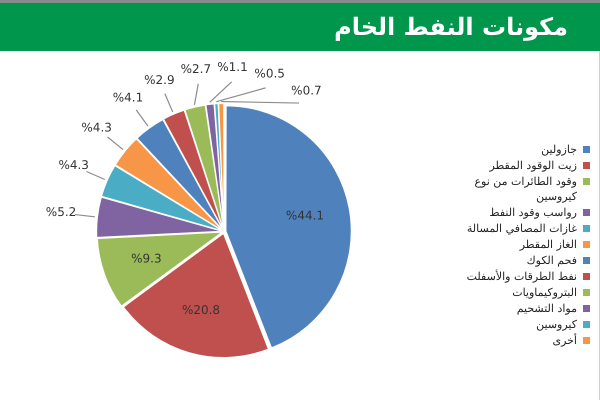  I want to click on legend-label: كيروسين, so click(556, 324).